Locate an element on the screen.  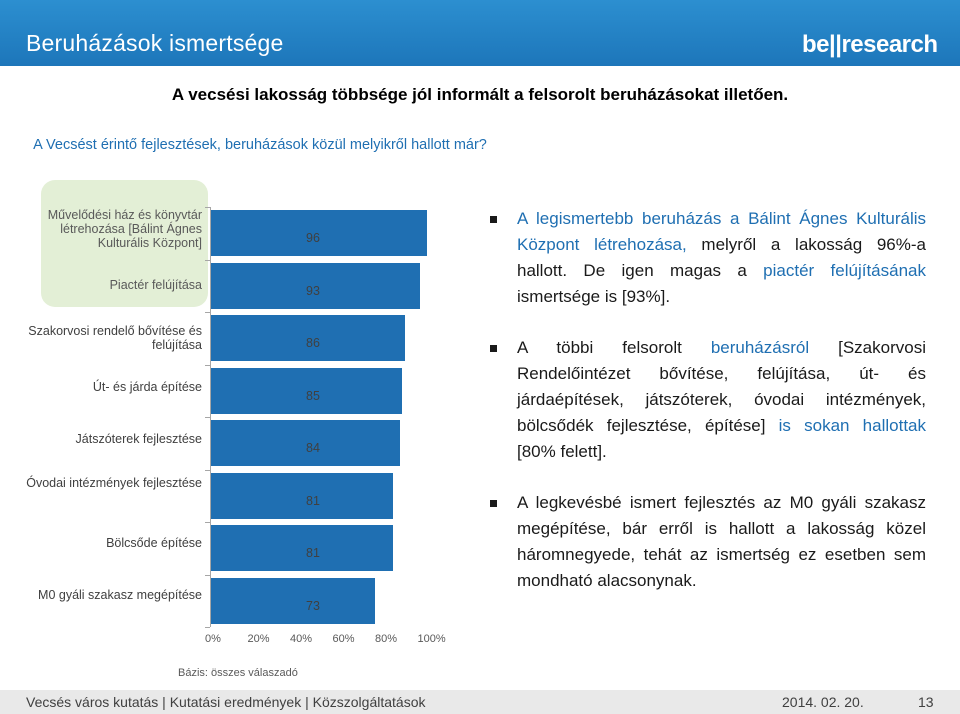
bar-value-label: 96 is located at coordinates (313, 238).